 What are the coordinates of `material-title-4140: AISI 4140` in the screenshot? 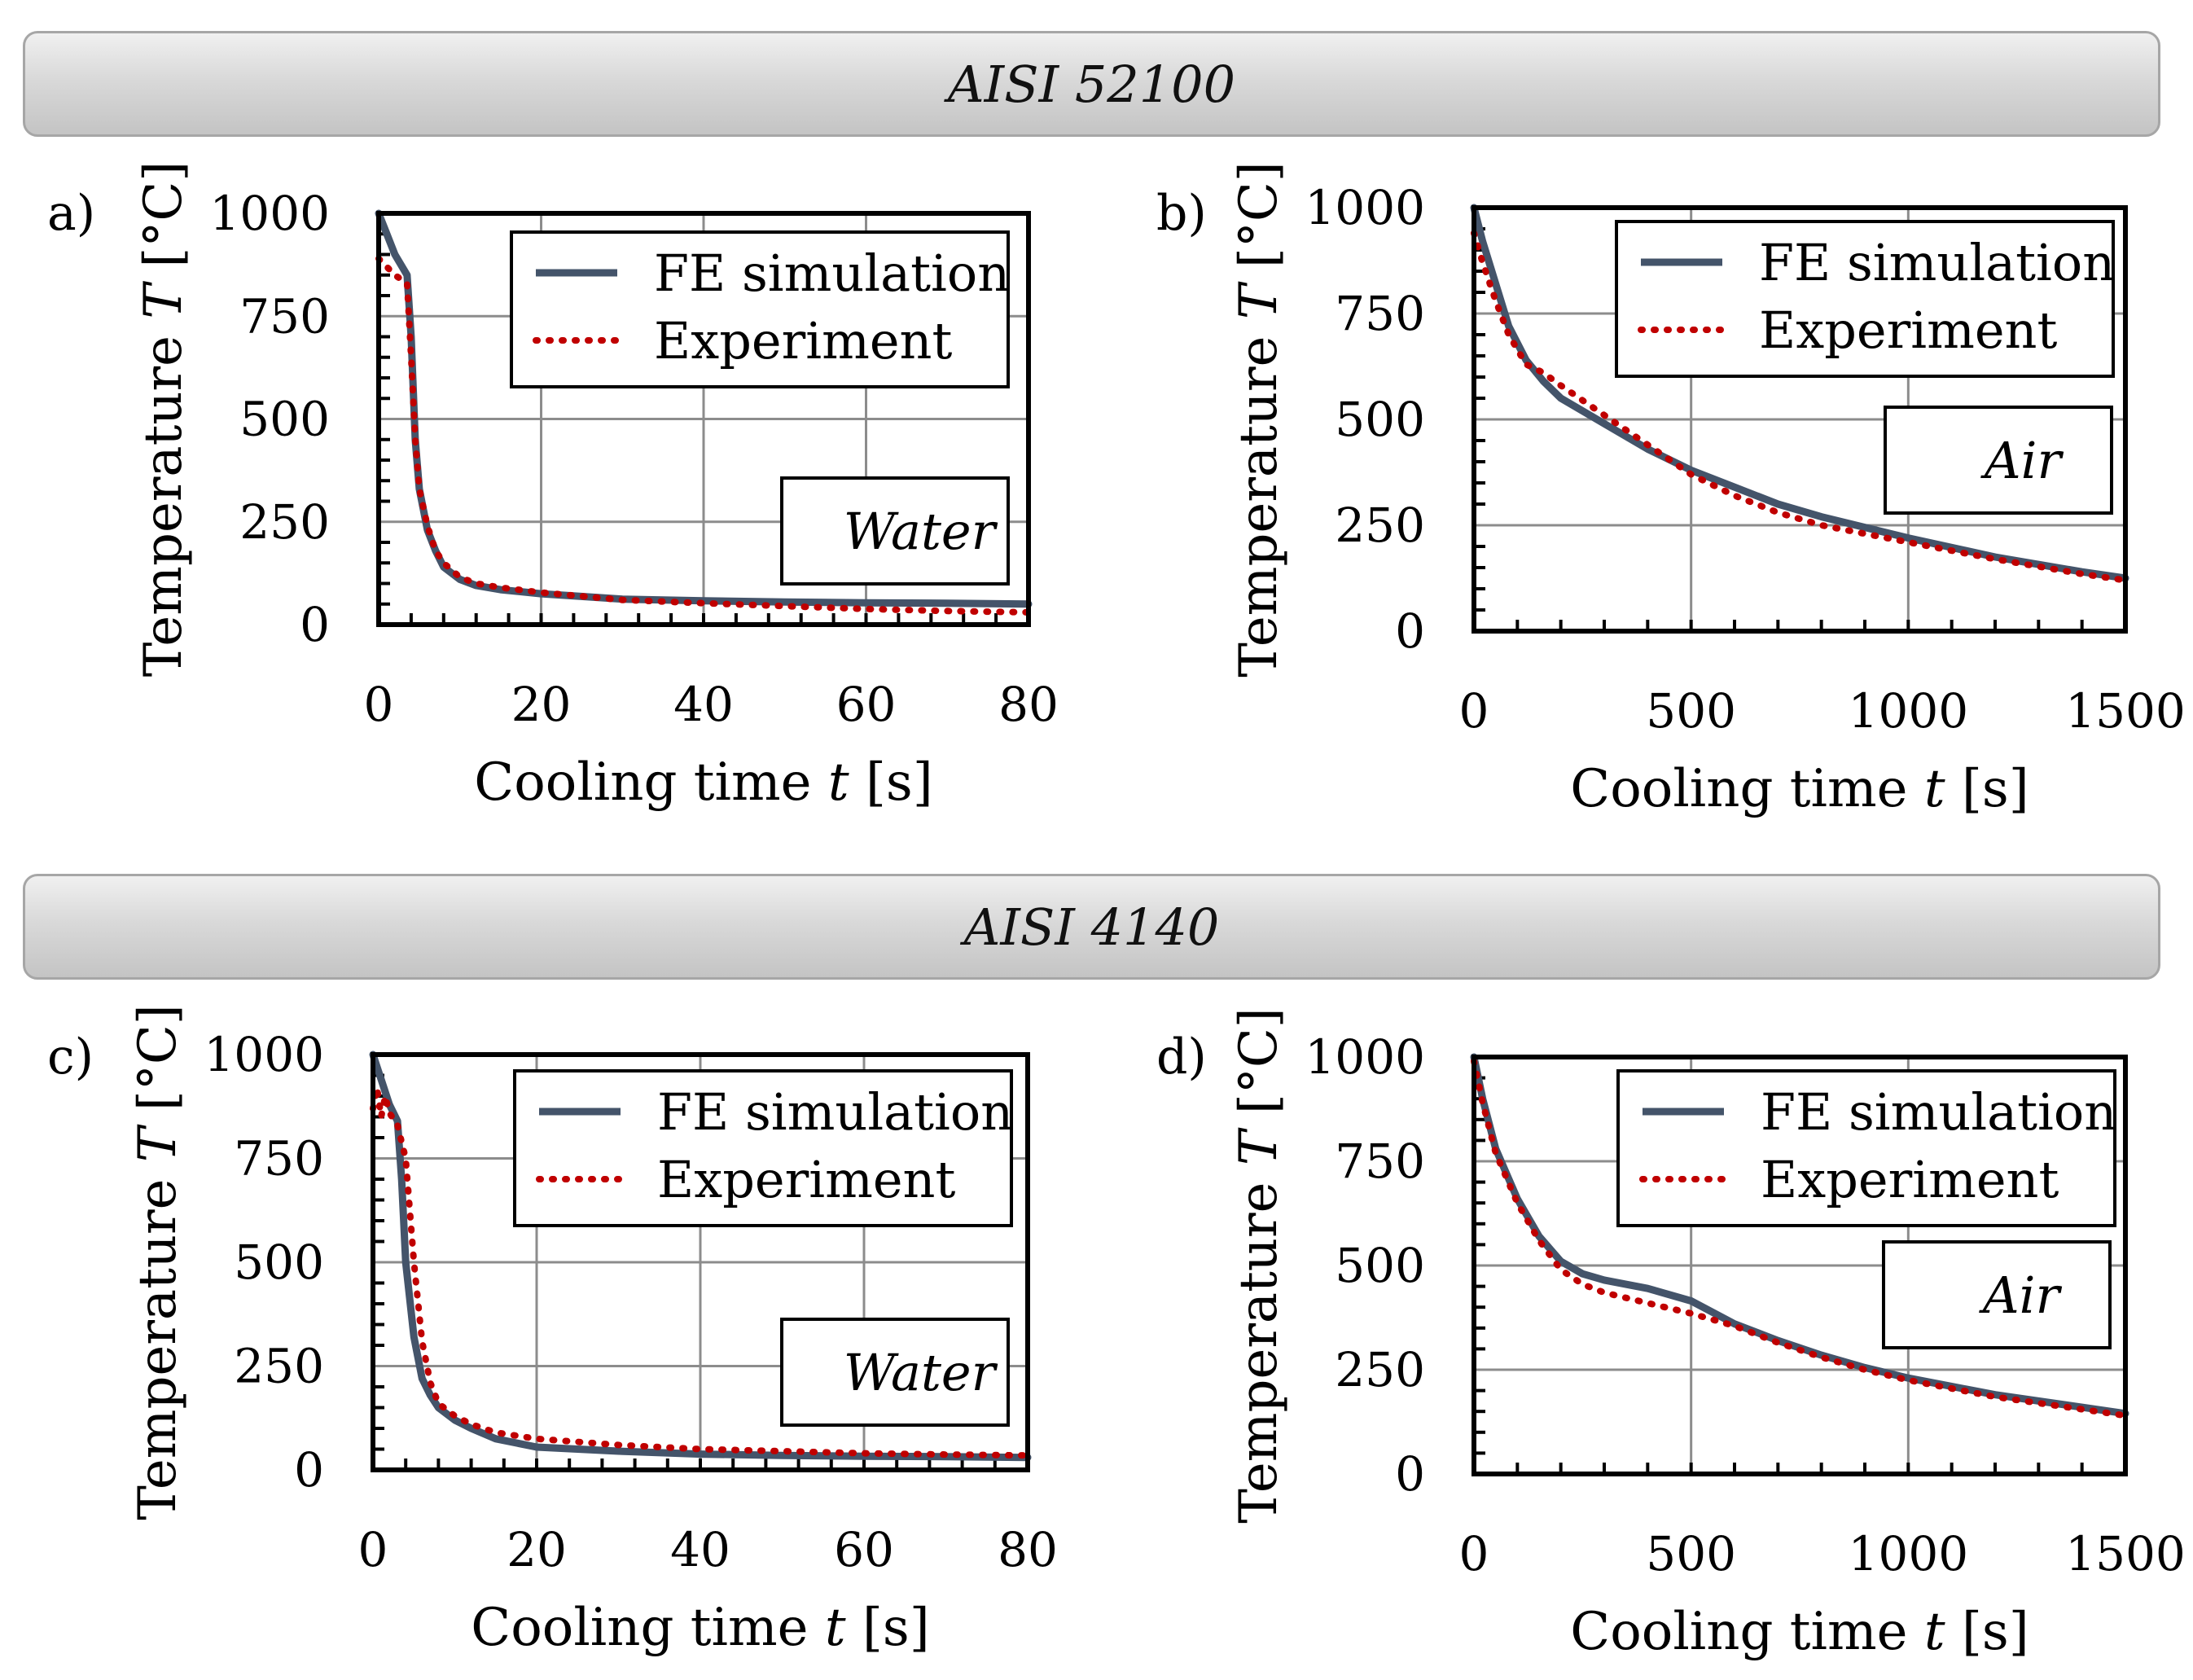 It's located at (1091, 927).